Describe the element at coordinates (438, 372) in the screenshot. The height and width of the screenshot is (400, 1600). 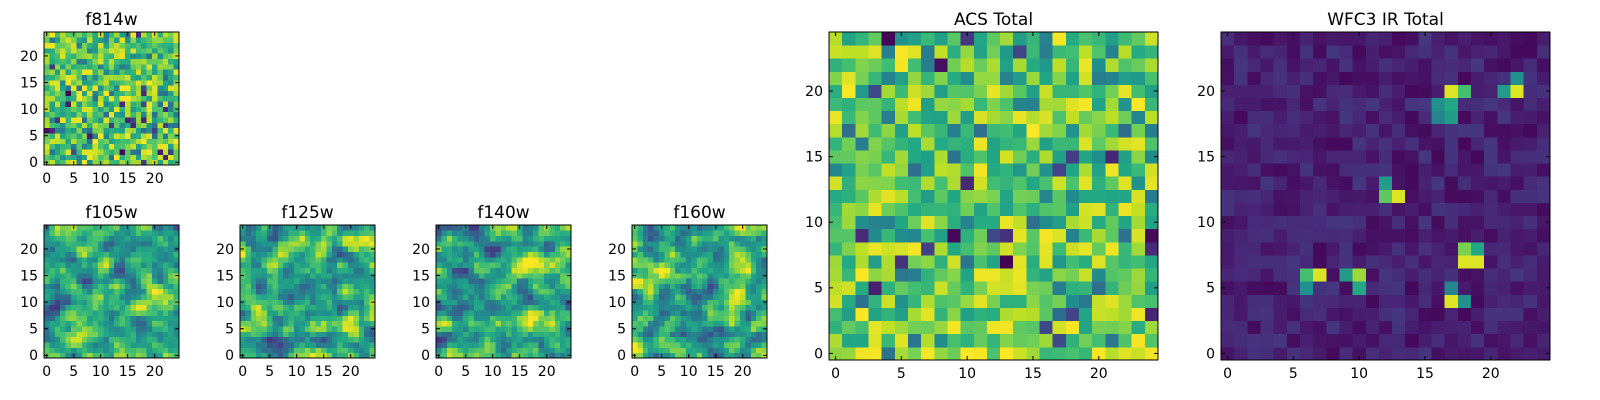
I see `x-tick-label: 0` at that location.